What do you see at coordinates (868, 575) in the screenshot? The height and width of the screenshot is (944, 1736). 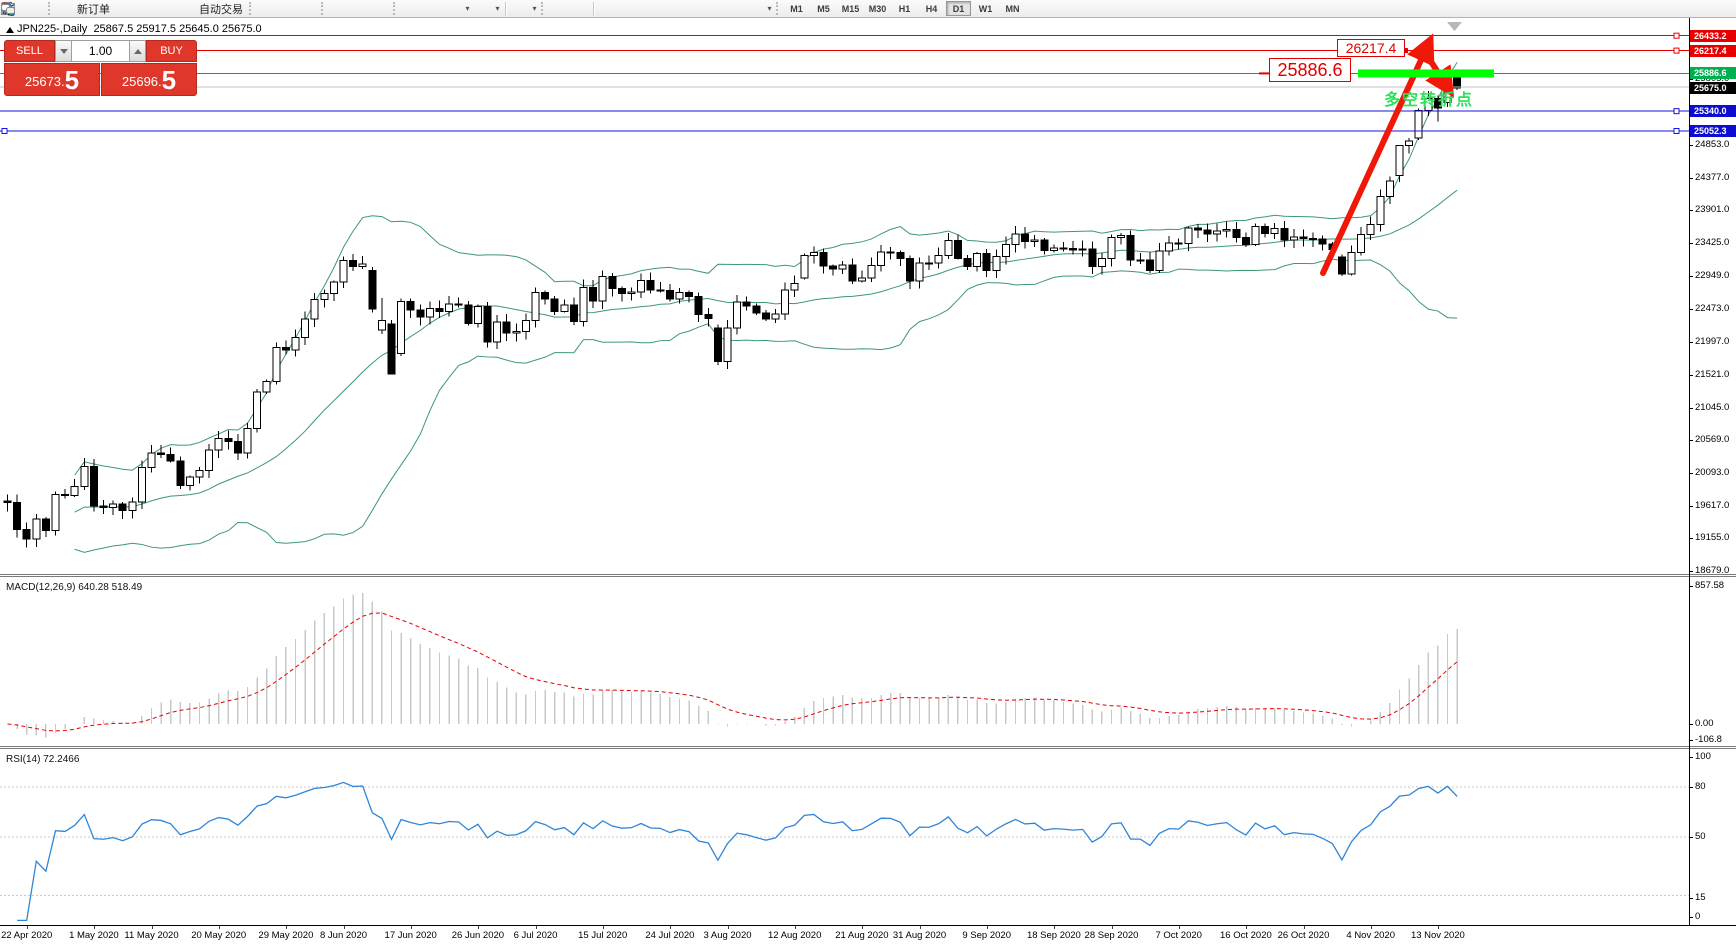 I see `panel-splitter-macd` at bounding box center [868, 575].